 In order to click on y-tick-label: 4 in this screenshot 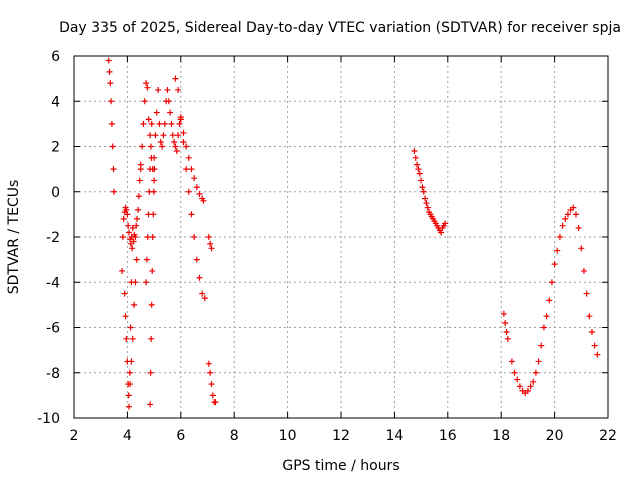, I will do `click(55, 102)`.